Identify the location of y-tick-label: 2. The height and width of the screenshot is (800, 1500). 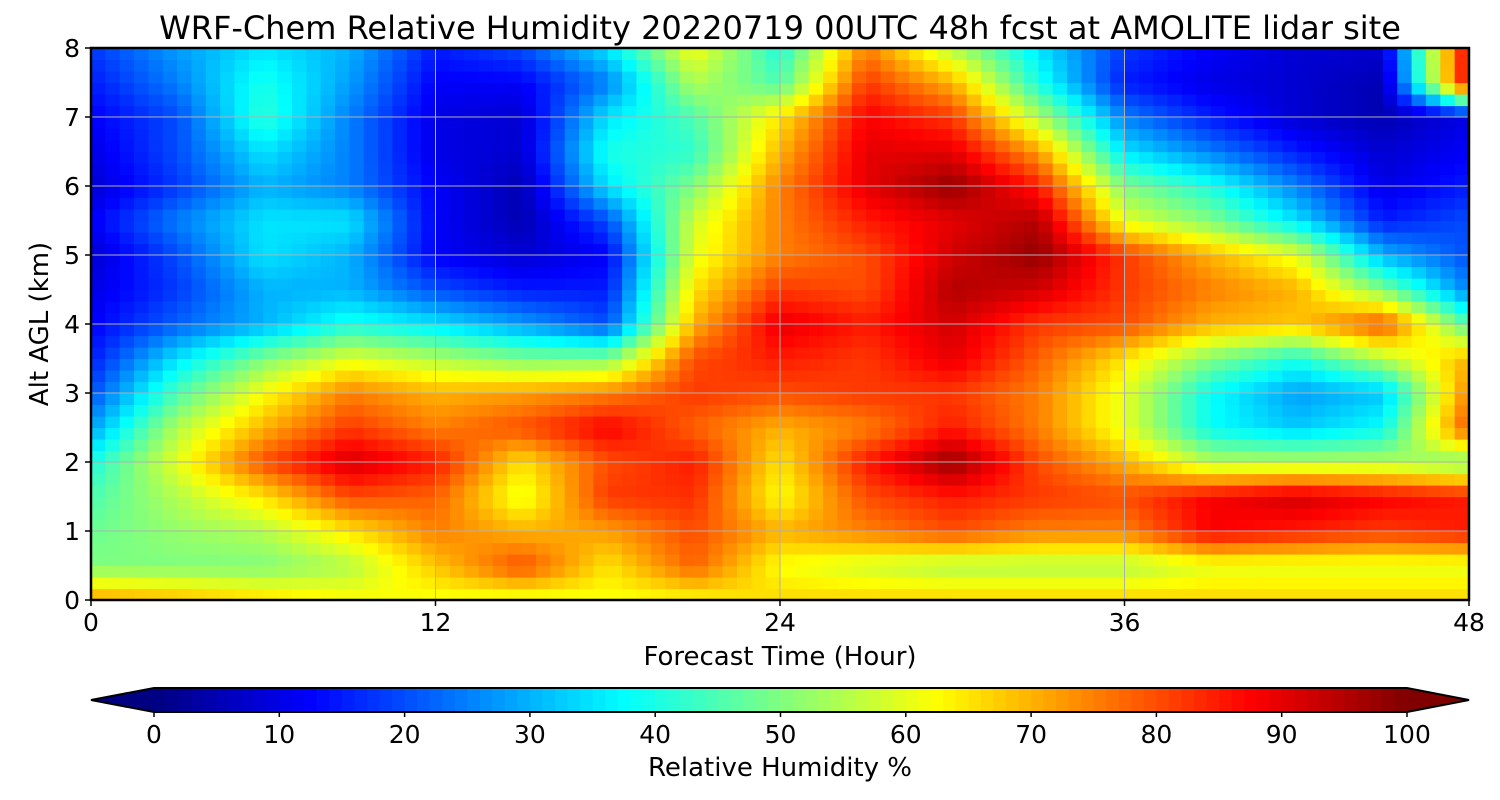
(72, 462).